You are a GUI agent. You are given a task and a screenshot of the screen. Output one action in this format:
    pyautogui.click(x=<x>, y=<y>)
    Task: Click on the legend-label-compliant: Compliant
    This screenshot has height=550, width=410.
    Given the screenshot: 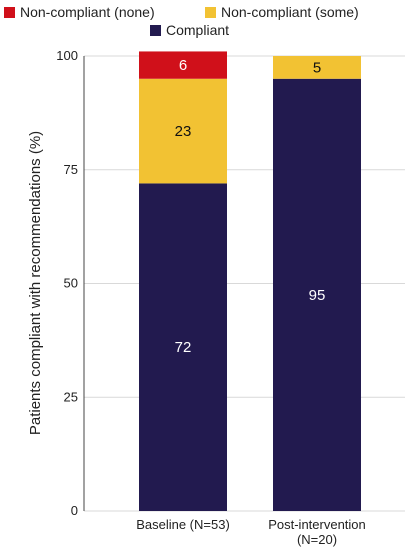 What is the action you would take?
    pyautogui.click(x=198, y=30)
    